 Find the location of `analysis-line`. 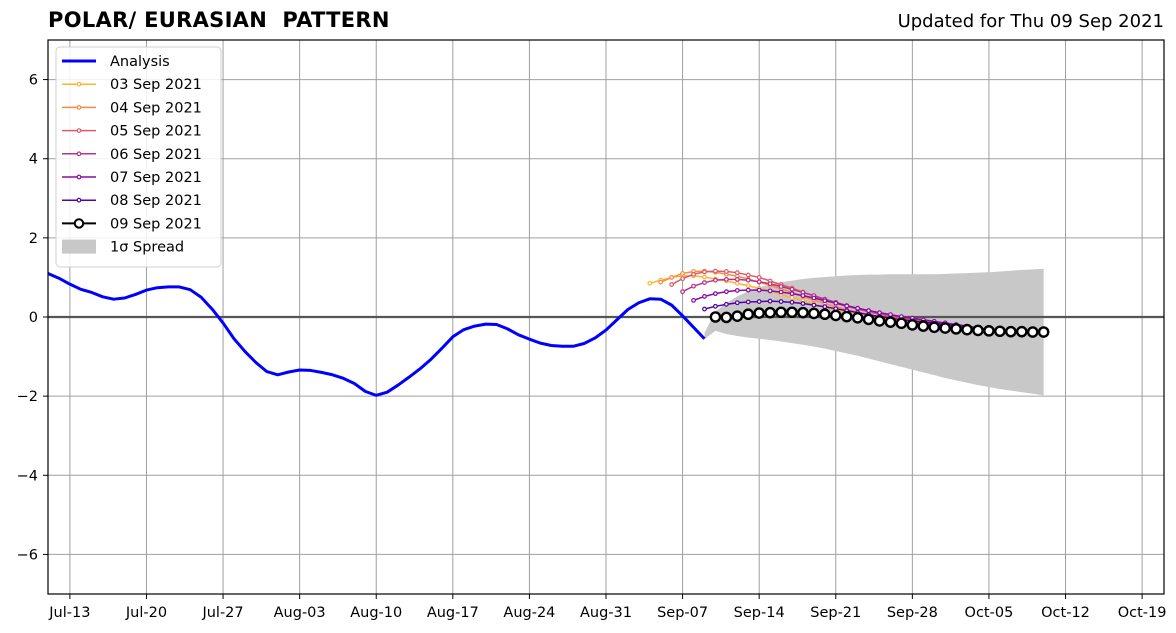

analysis-line is located at coordinates (376, 334).